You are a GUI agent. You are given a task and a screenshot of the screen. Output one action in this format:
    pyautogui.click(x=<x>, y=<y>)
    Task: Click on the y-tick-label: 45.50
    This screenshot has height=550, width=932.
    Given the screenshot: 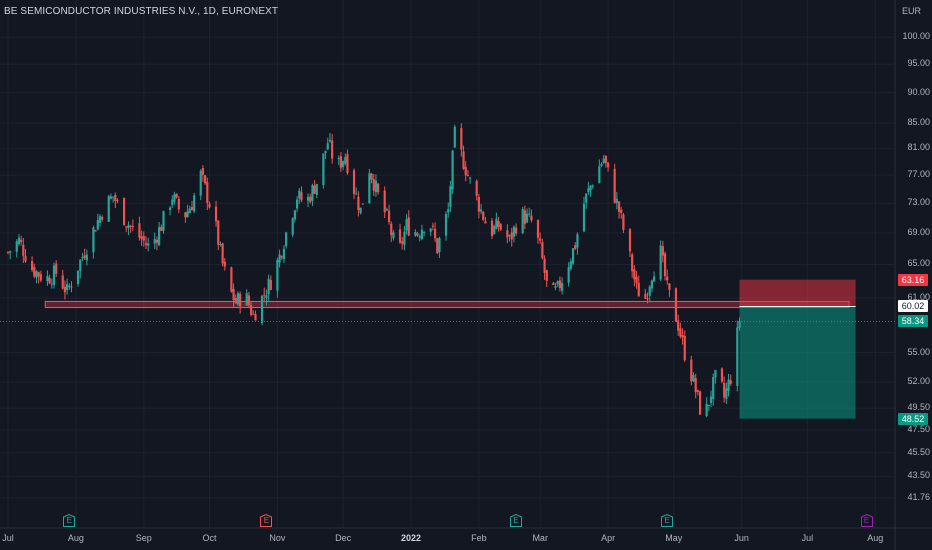 What is the action you would take?
    pyautogui.click(x=918, y=451)
    